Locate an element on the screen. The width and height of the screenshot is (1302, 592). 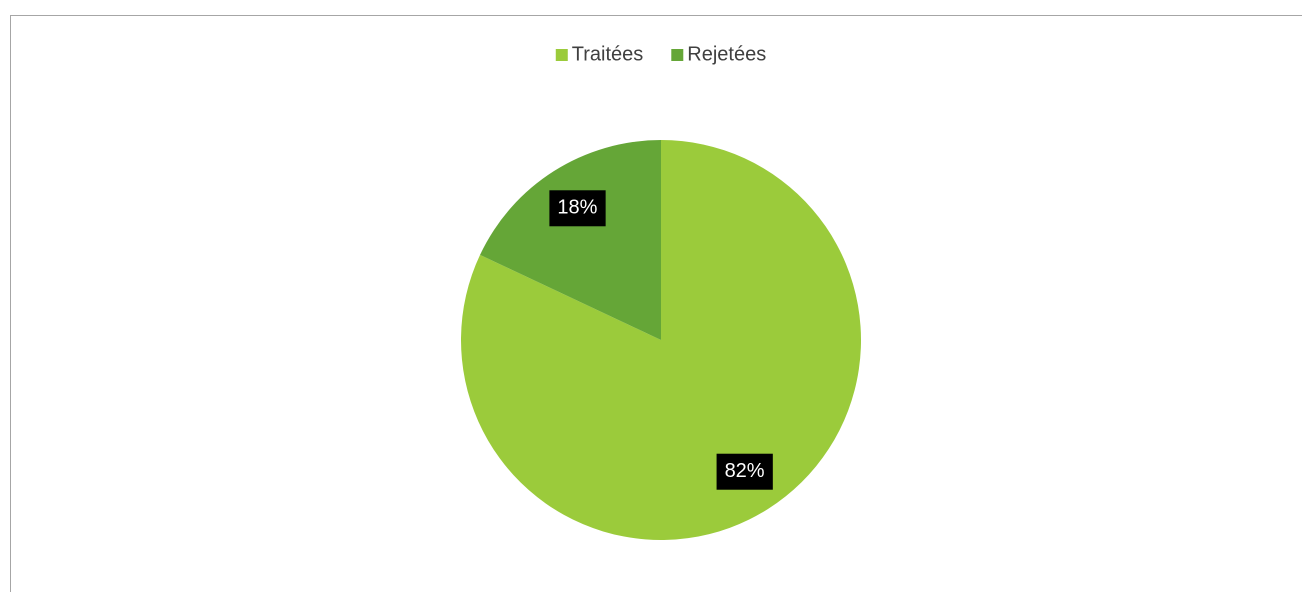
legend-label: Rejetées is located at coordinates (726, 54).